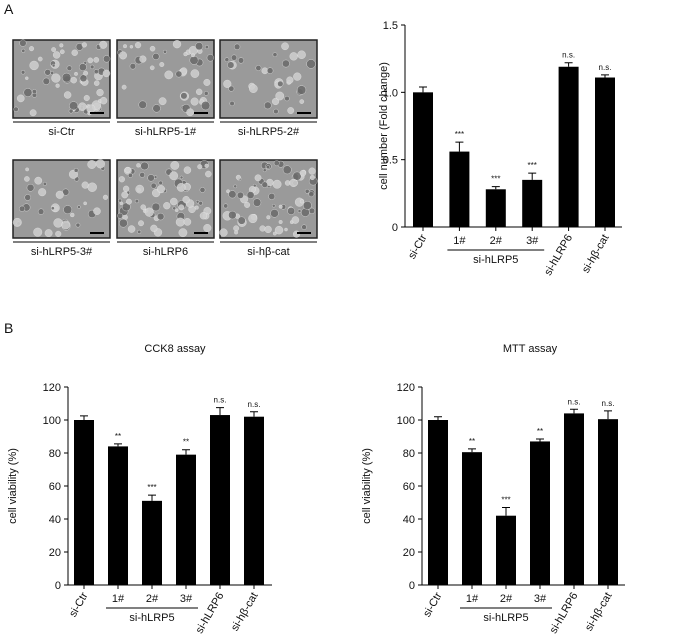 The image size is (685, 636). I want to click on x-tick-label: si-hβ-cat, so click(596, 254).